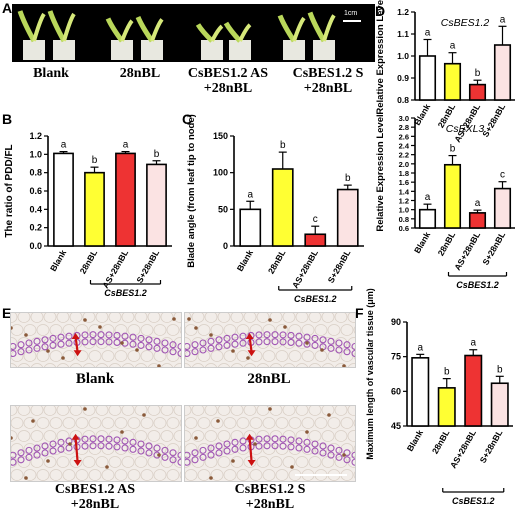 This screenshot has height=516, width=520. I want to click on arrow-head, so click(77, 463).